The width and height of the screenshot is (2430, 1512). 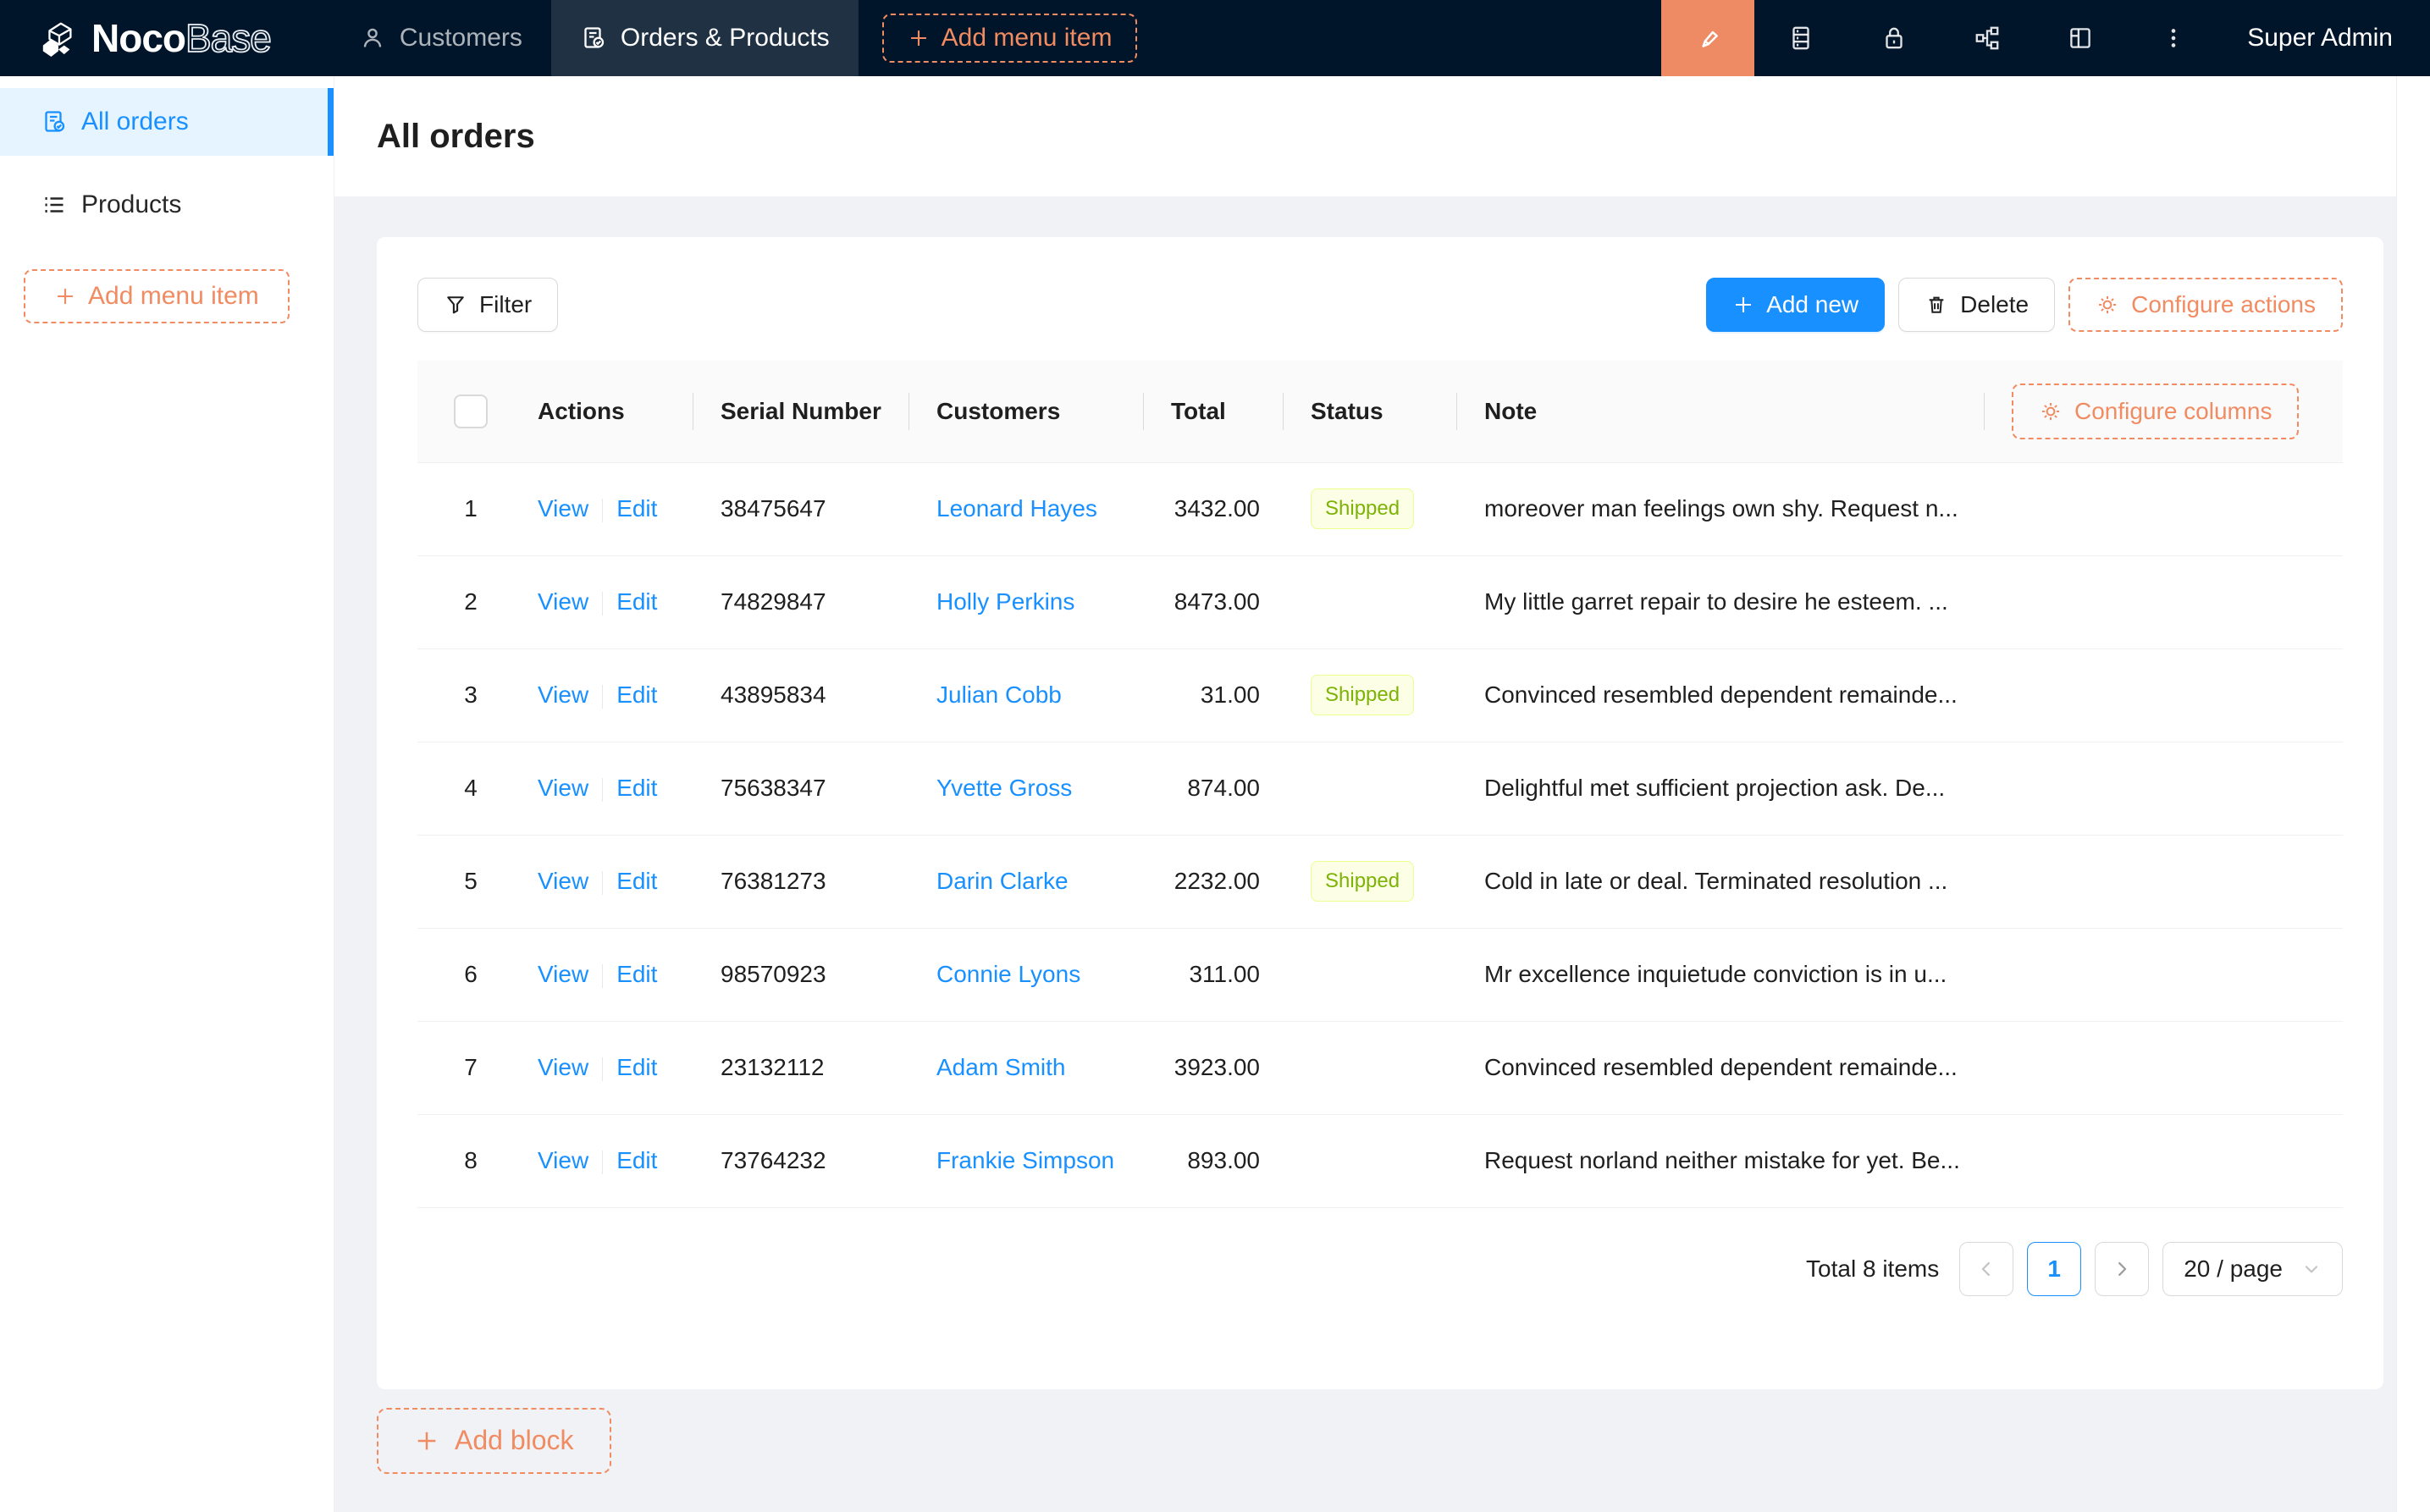 I want to click on ui-editor-button, so click(x=1708, y=38).